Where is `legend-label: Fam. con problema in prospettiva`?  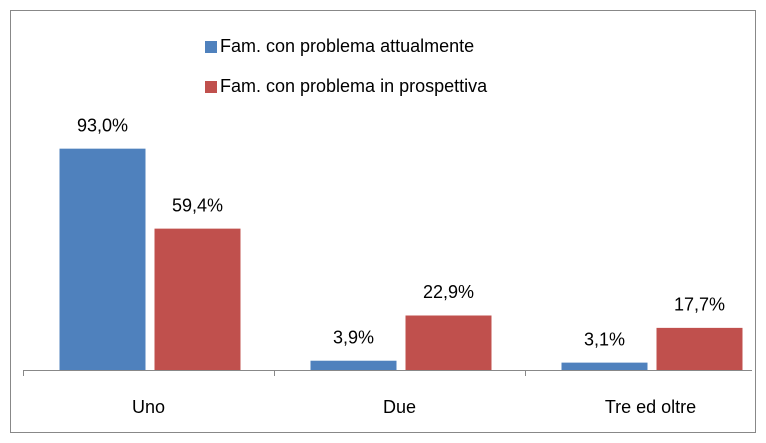 legend-label: Fam. con problema in prospettiva is located at coordinates (354, 86).